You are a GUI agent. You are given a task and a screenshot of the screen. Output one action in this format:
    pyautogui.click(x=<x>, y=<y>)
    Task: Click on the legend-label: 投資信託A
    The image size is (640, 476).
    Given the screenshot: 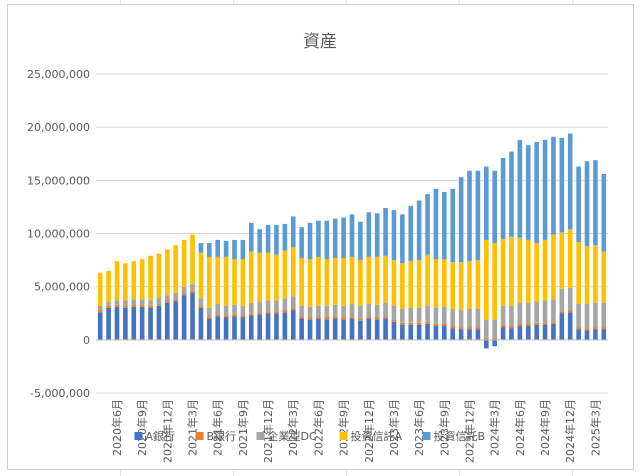 What is the action you would take?
    pyautogui.click(x=377, y=436)
    